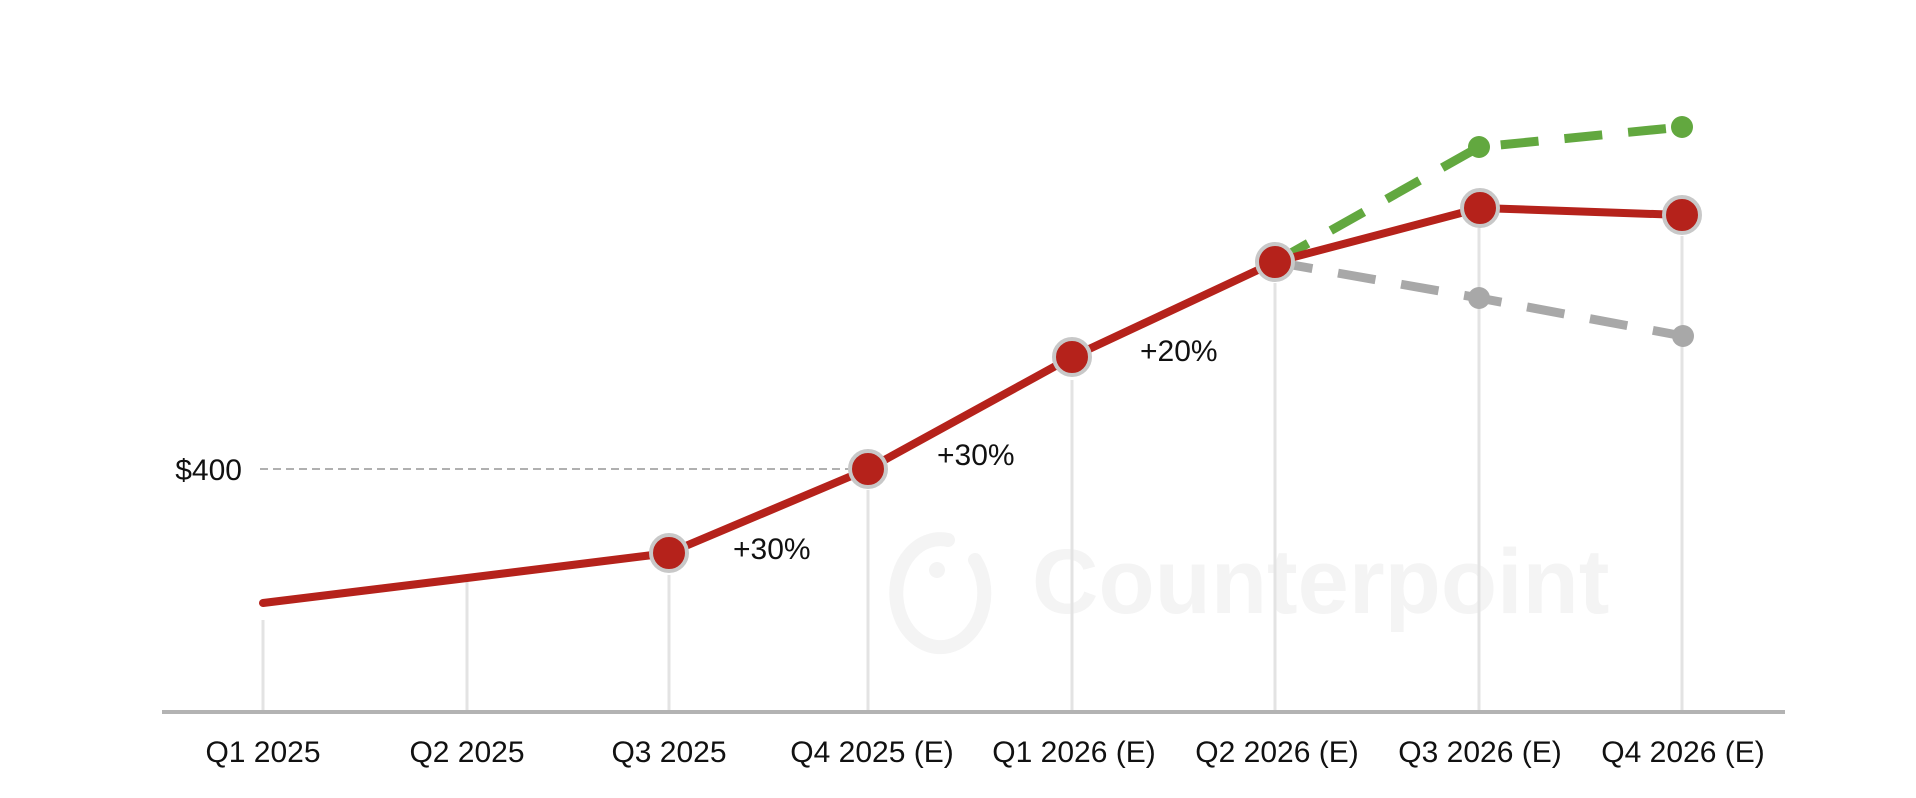  I want to click on x-tick-label: Q3 2025, so click(668, 752).